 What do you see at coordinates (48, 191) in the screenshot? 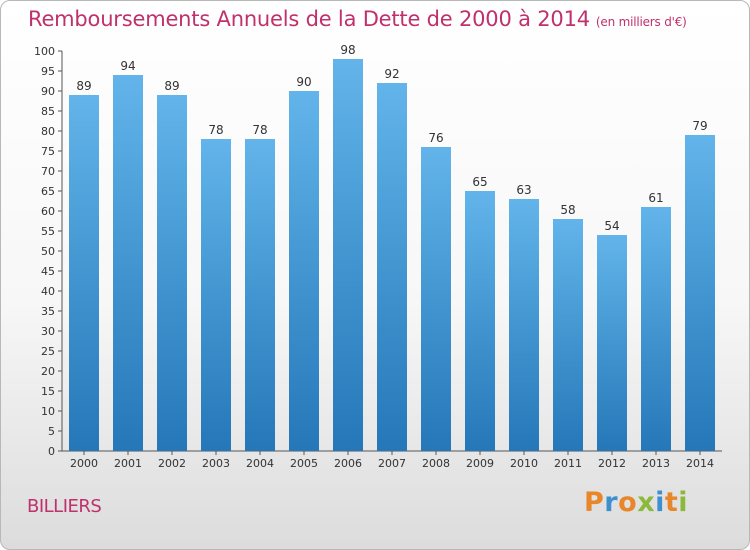
I see `y-tick-label: 65` at bounding box center [48, 191].